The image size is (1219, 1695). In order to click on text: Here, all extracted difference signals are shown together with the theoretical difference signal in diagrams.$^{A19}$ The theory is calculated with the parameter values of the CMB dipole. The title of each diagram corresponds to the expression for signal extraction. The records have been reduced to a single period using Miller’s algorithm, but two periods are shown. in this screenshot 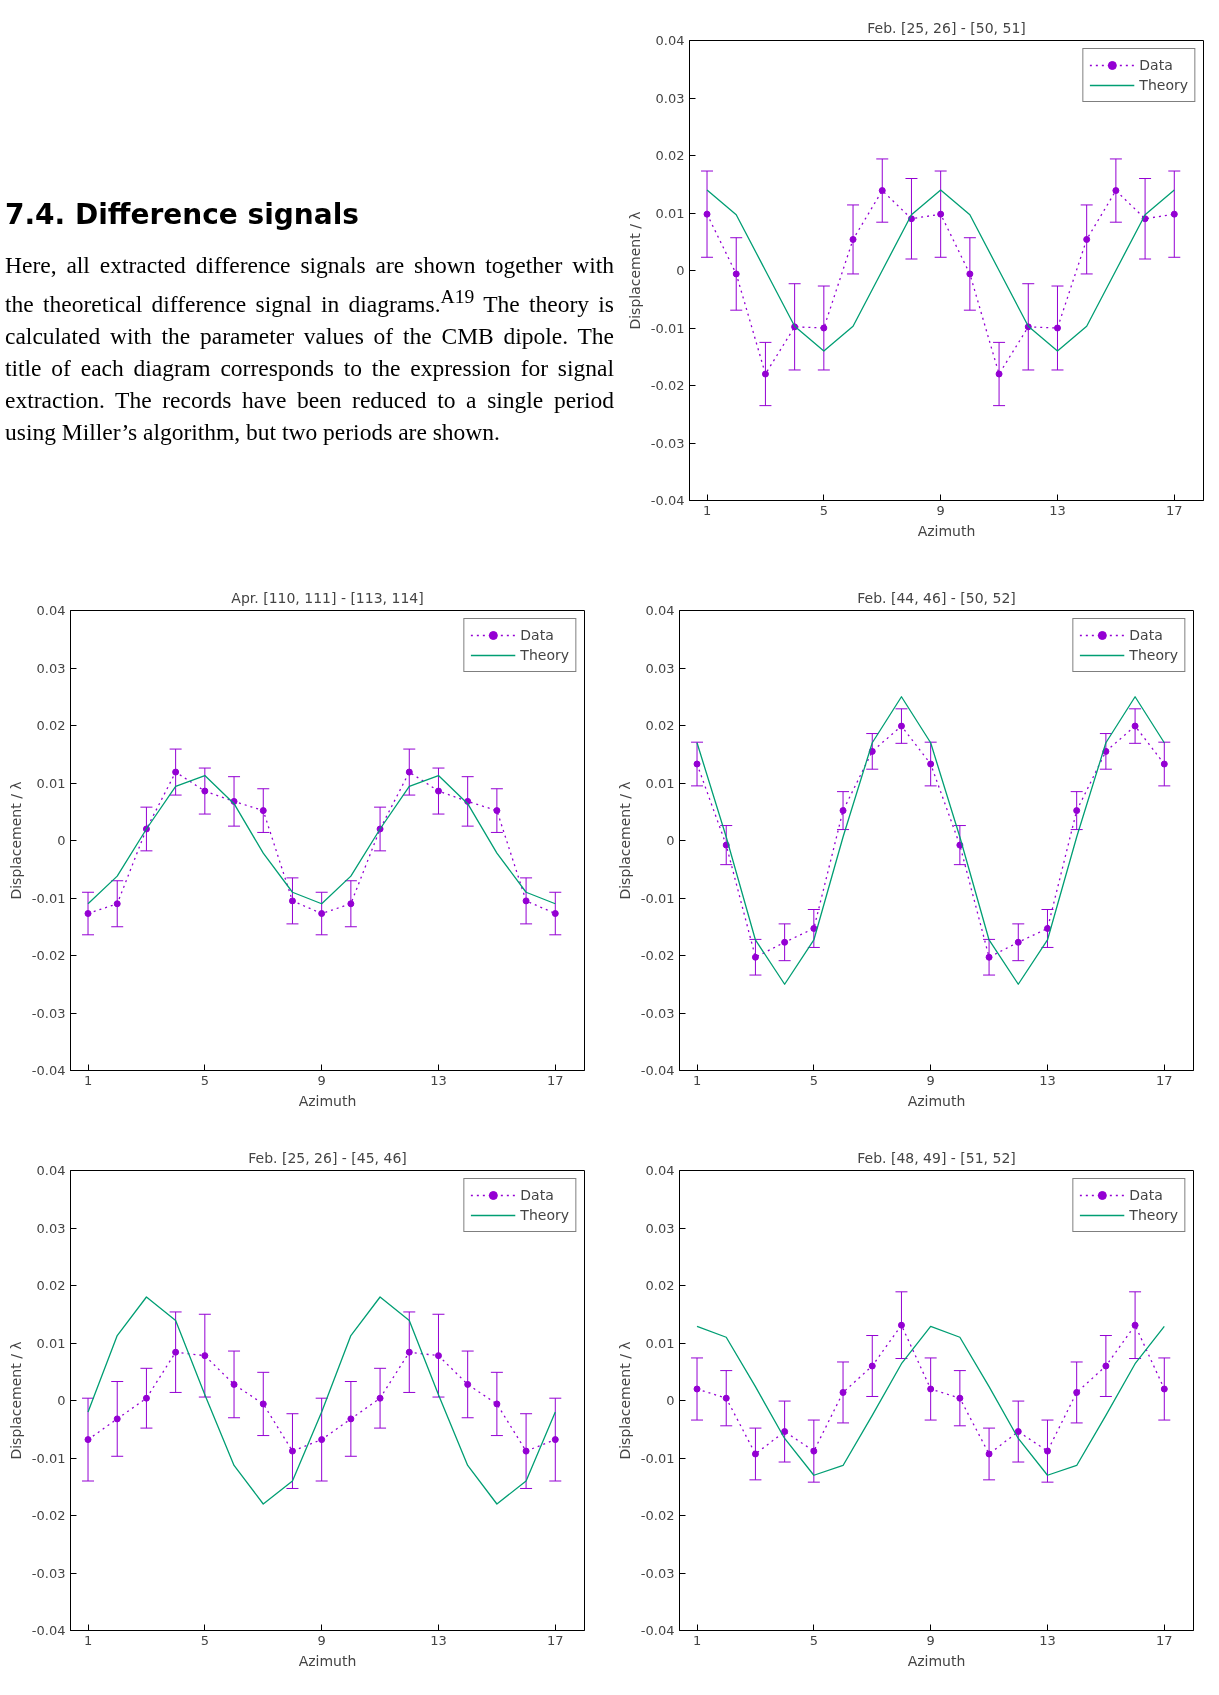, I will do `click(309, 349)`.